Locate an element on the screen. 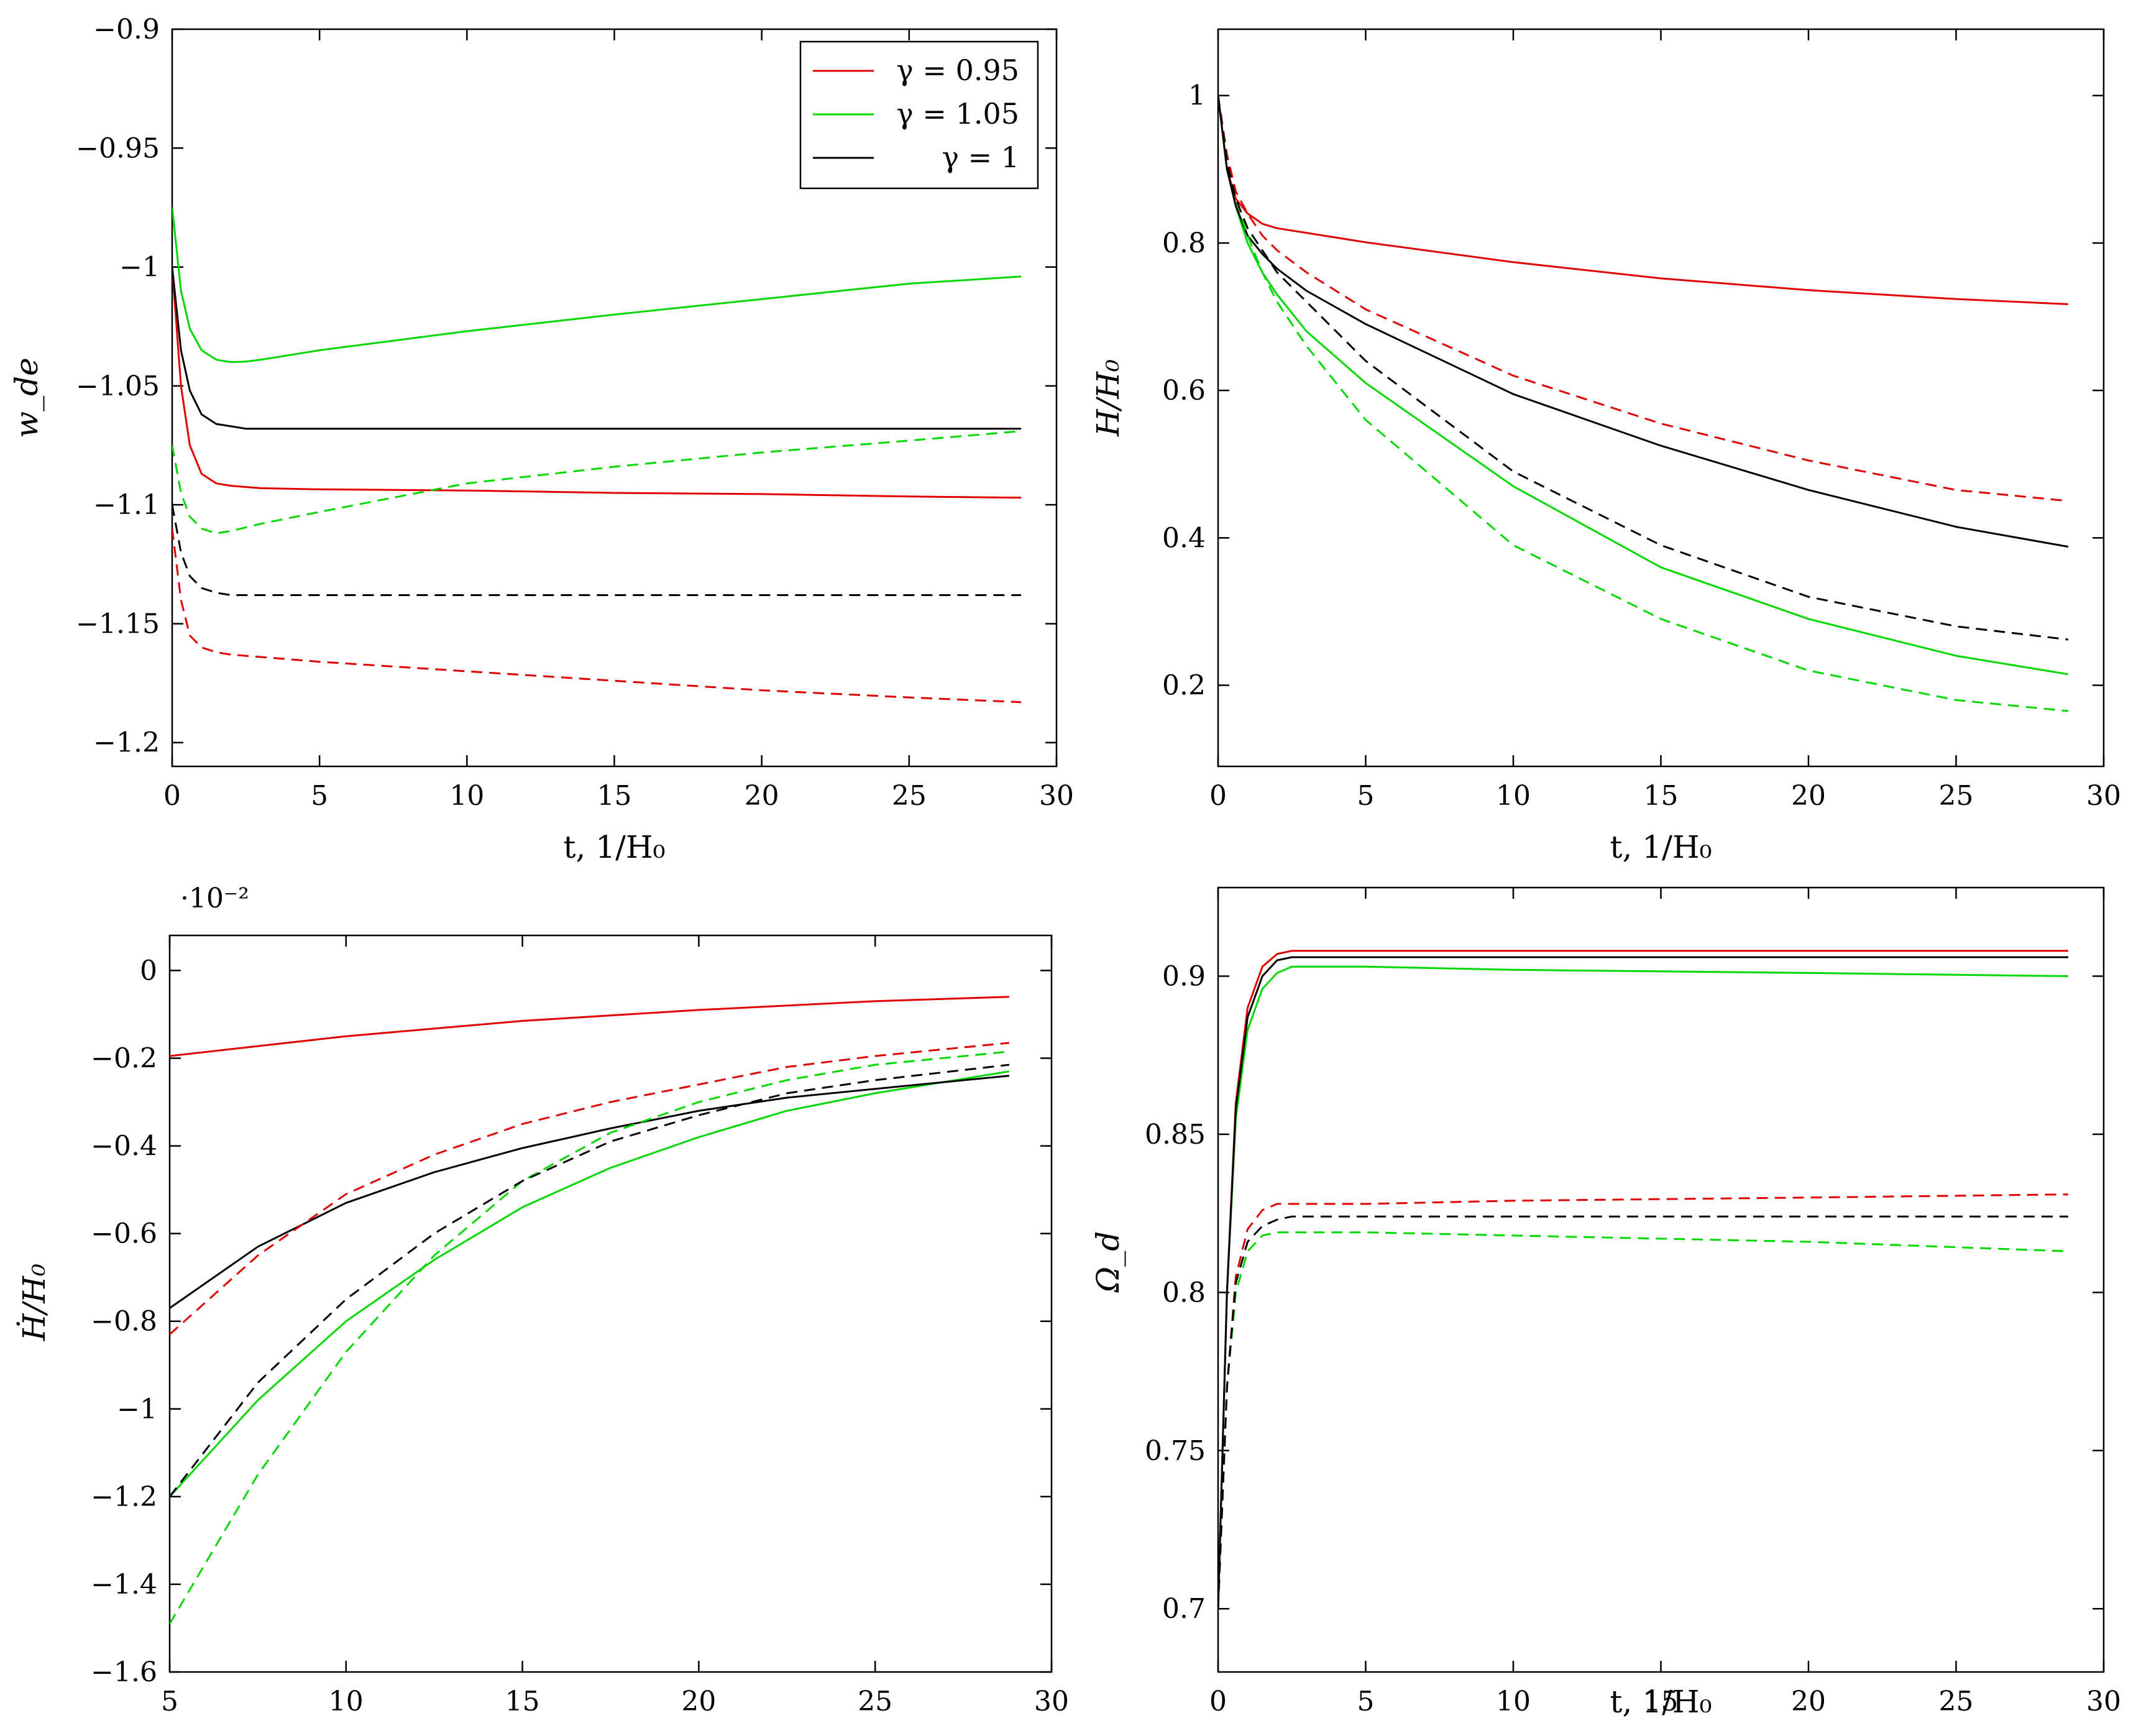 This screenshot has height=1736, width=2136. legend: γ = 0.95 γ = 1.05 γ = 1 is located at coordinates (919, 115).